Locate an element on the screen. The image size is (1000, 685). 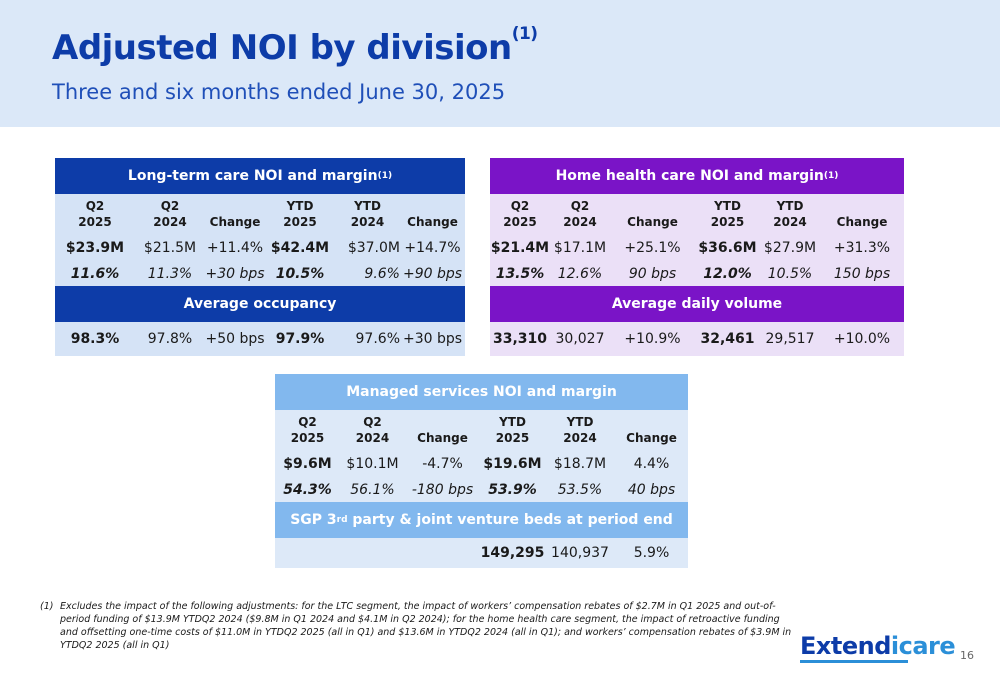
cell: 33,310 is located at coordinates (520, 339).